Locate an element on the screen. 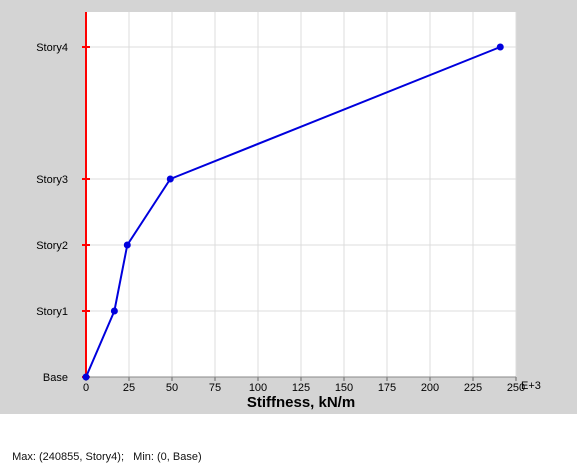 The width and height of the screenshot is (577, 472). x-tick-label: 250 is located at coordinates (516, 388).